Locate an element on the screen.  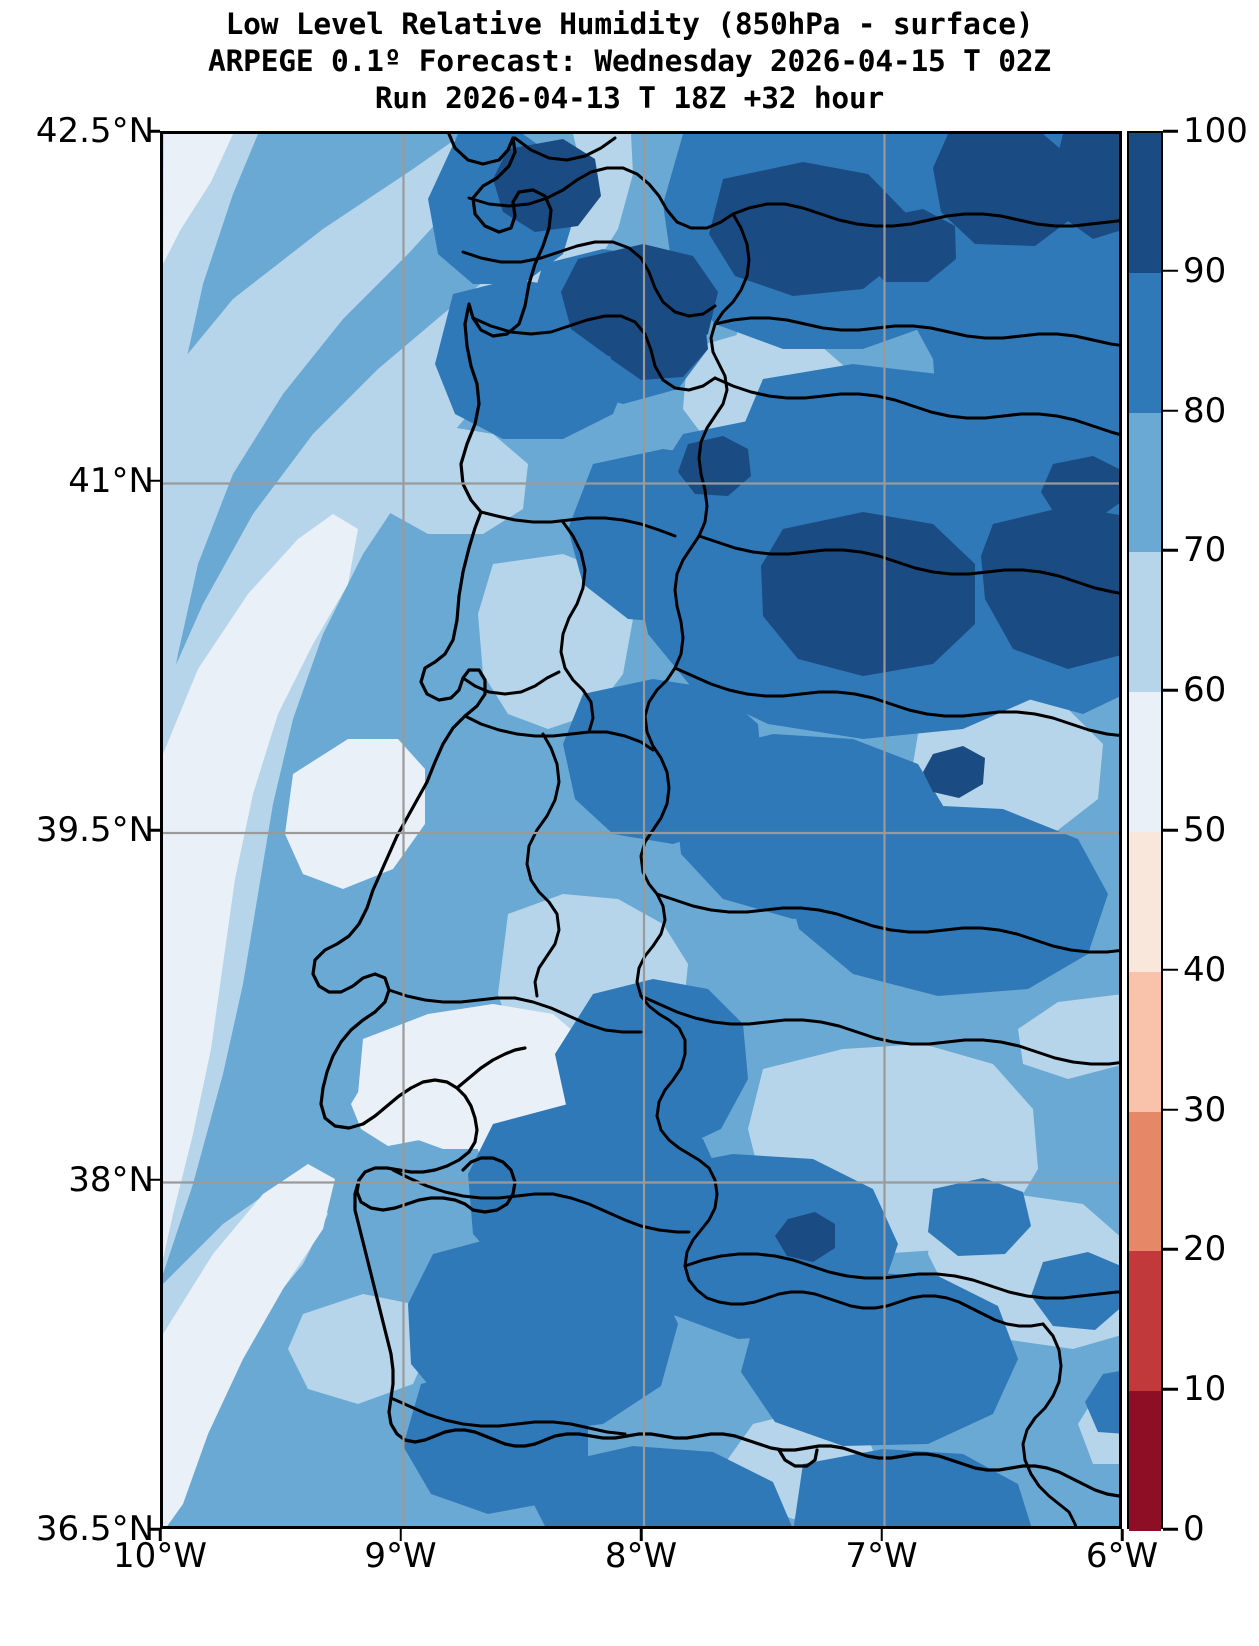
ytick-label-42-5: 42.5°N is located at coordinates (94, 131).